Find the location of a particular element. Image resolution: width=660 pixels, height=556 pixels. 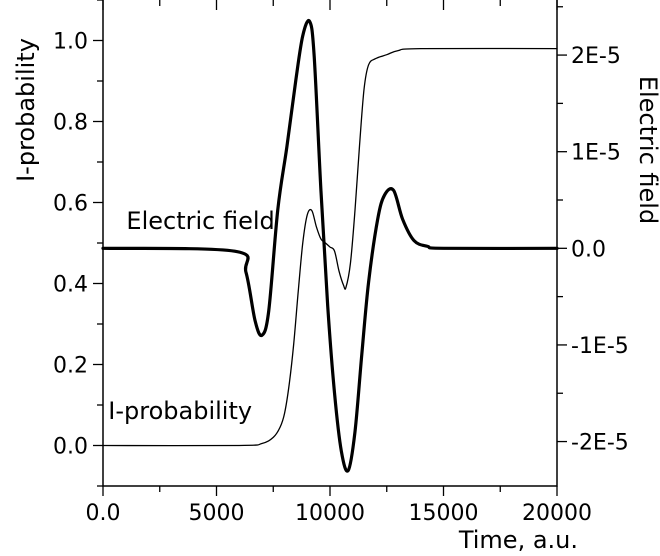

y2-tick-label: 0.0 is located at coordinates (588, 249).